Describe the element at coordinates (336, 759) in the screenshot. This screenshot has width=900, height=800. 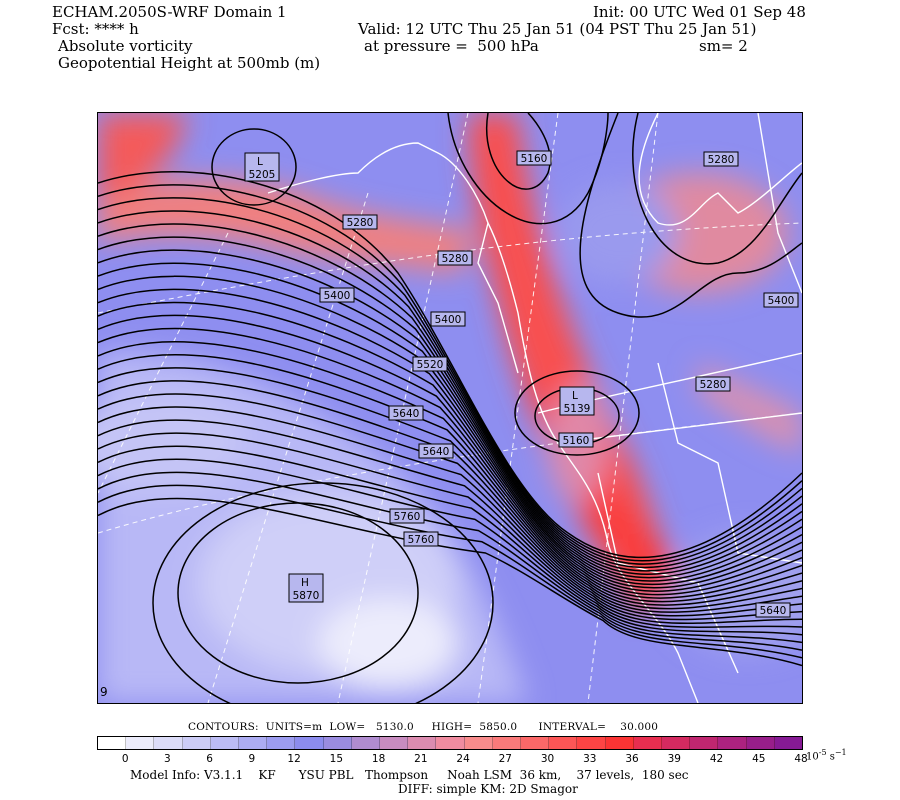
I see `colorbar-tick-label: 15` at that location.